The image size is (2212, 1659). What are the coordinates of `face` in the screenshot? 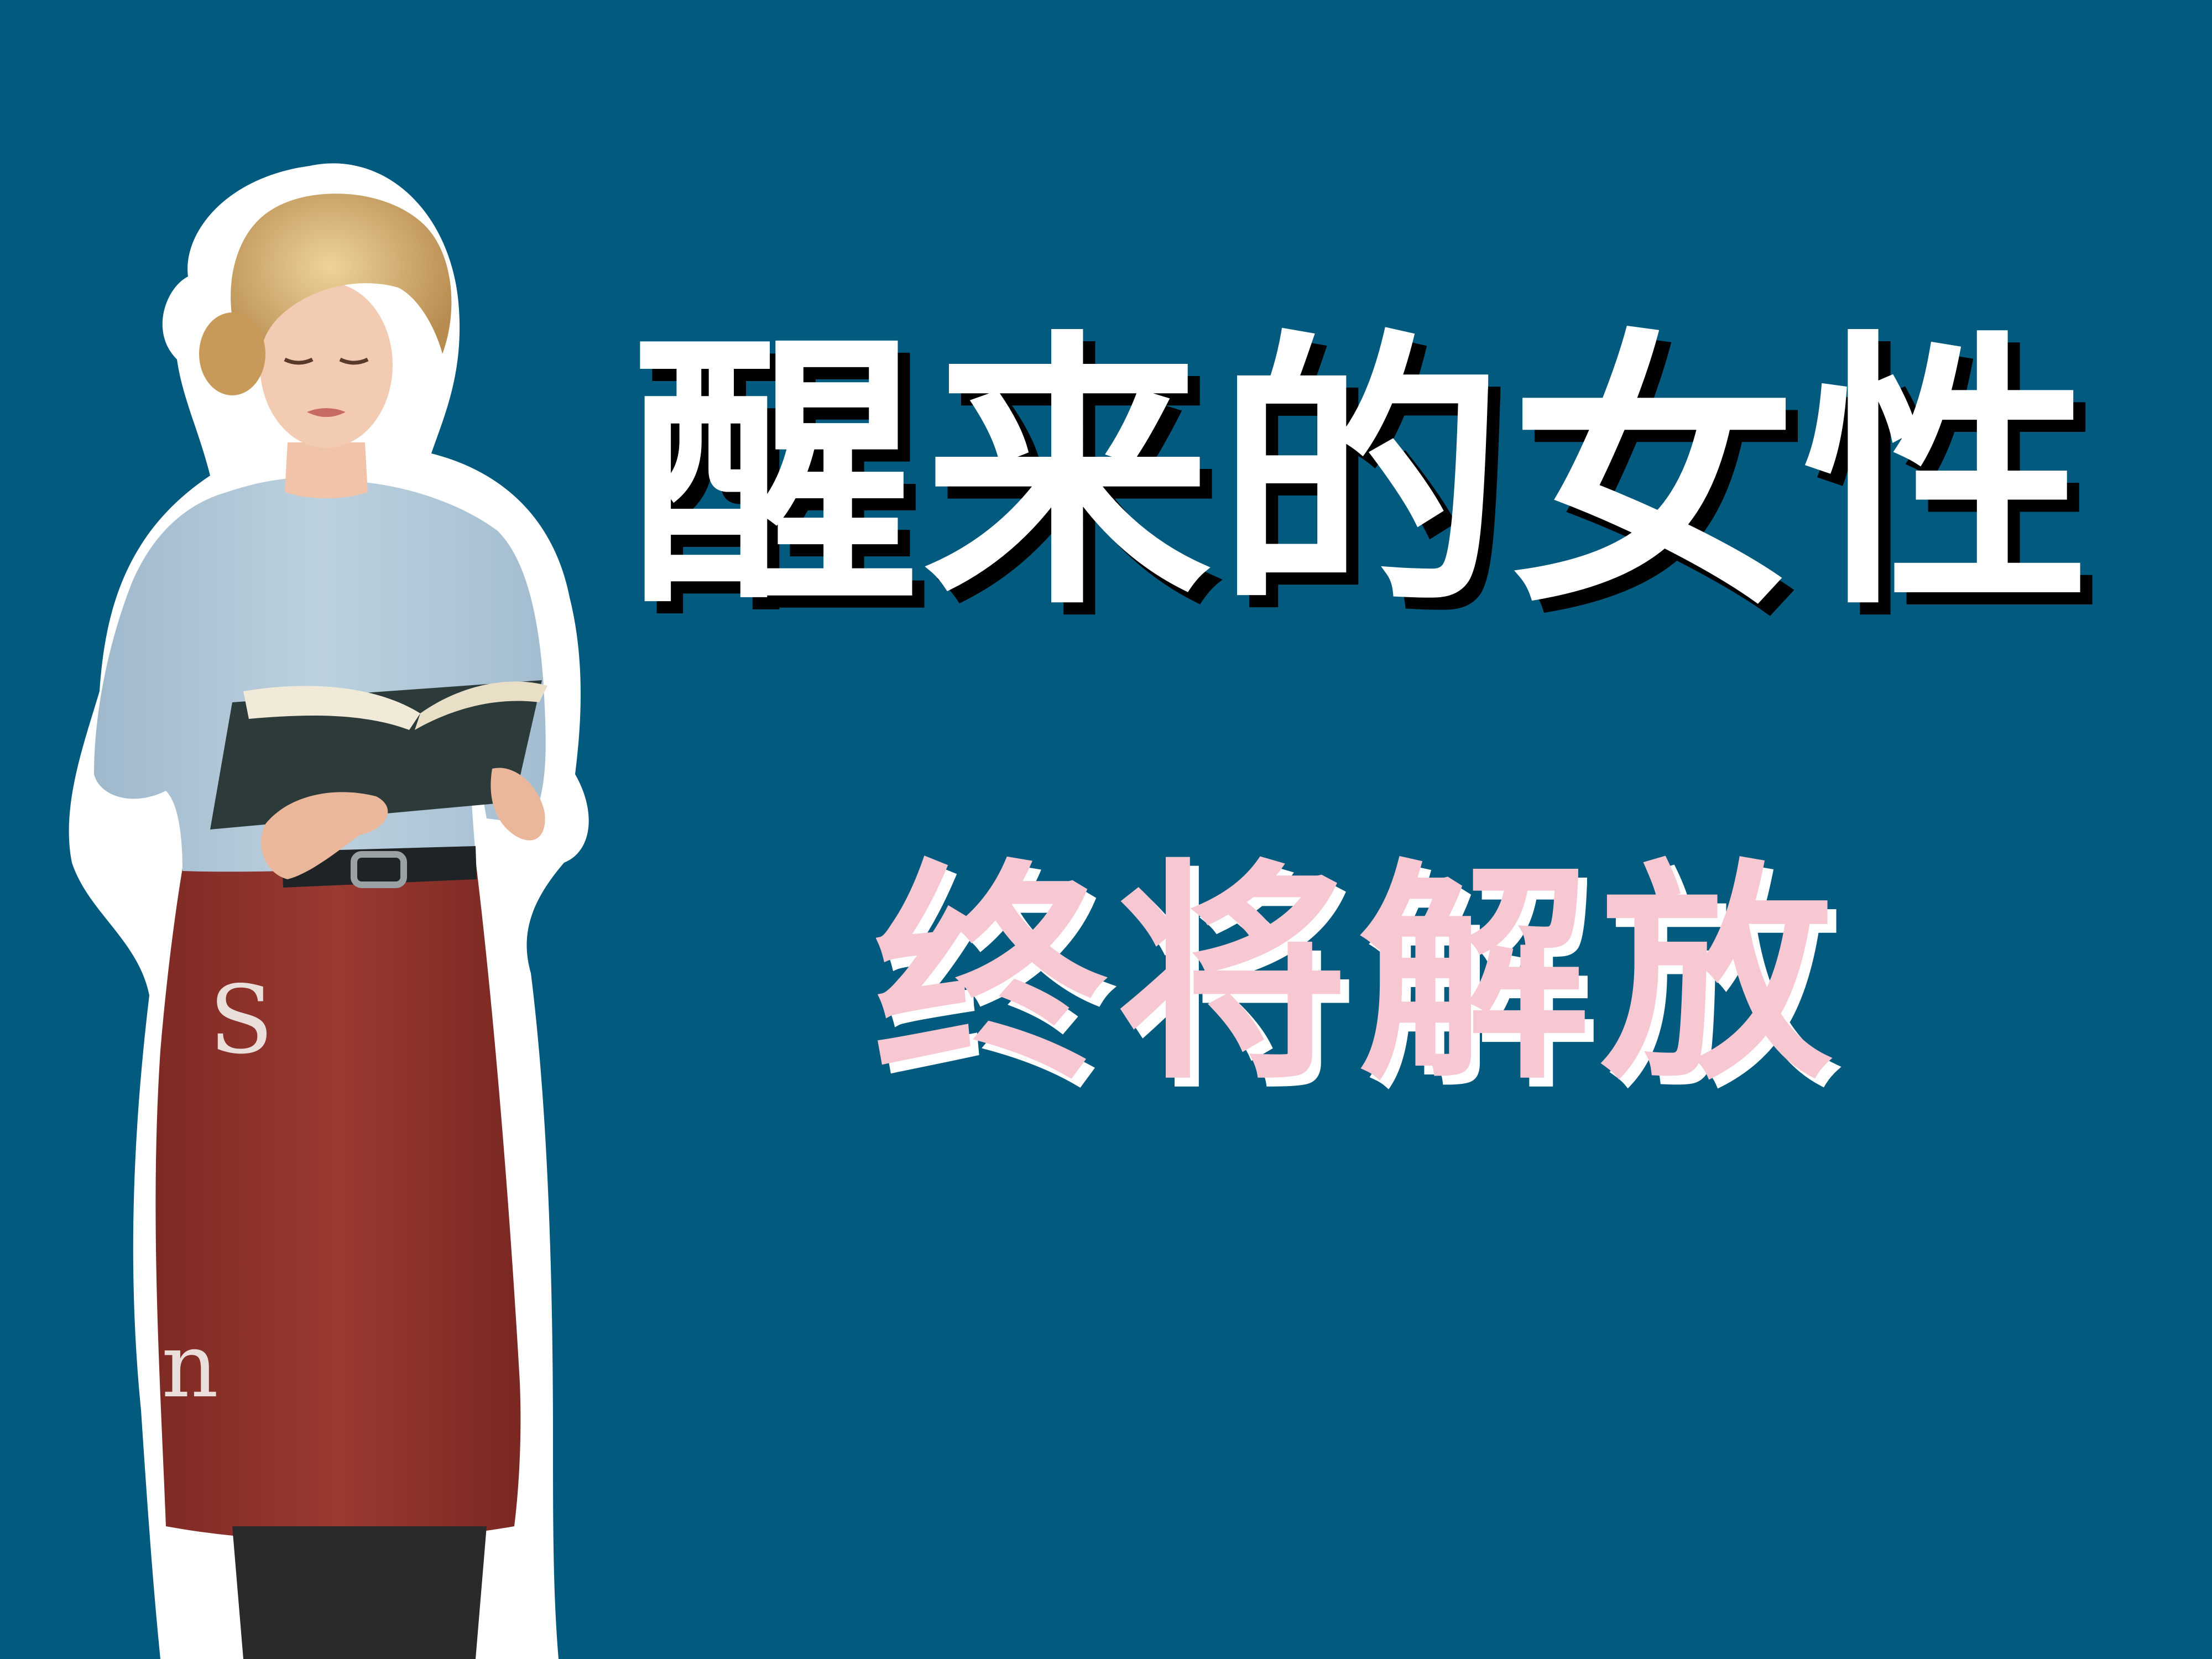 It's located at (327, 365).